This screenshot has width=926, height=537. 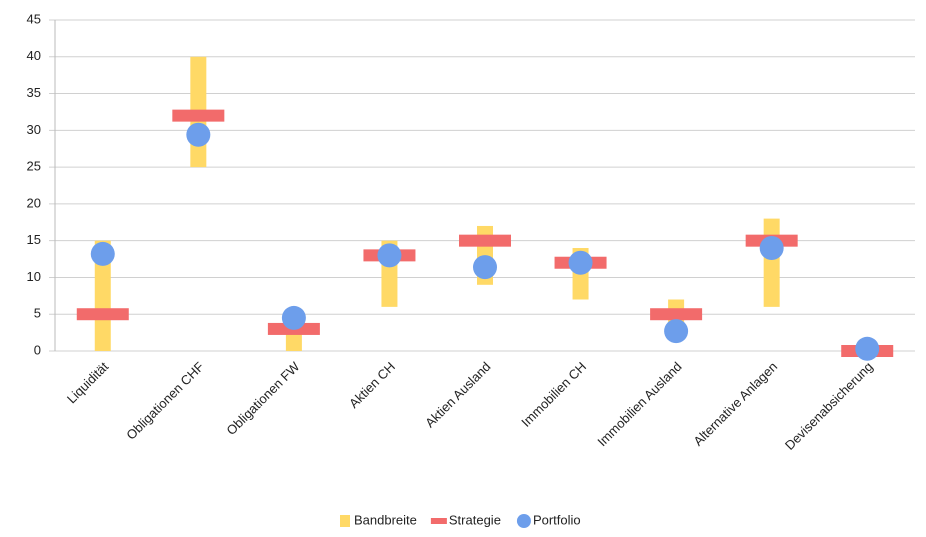 I want to click on y-tick-label: 0, so click(x=37, y=349).